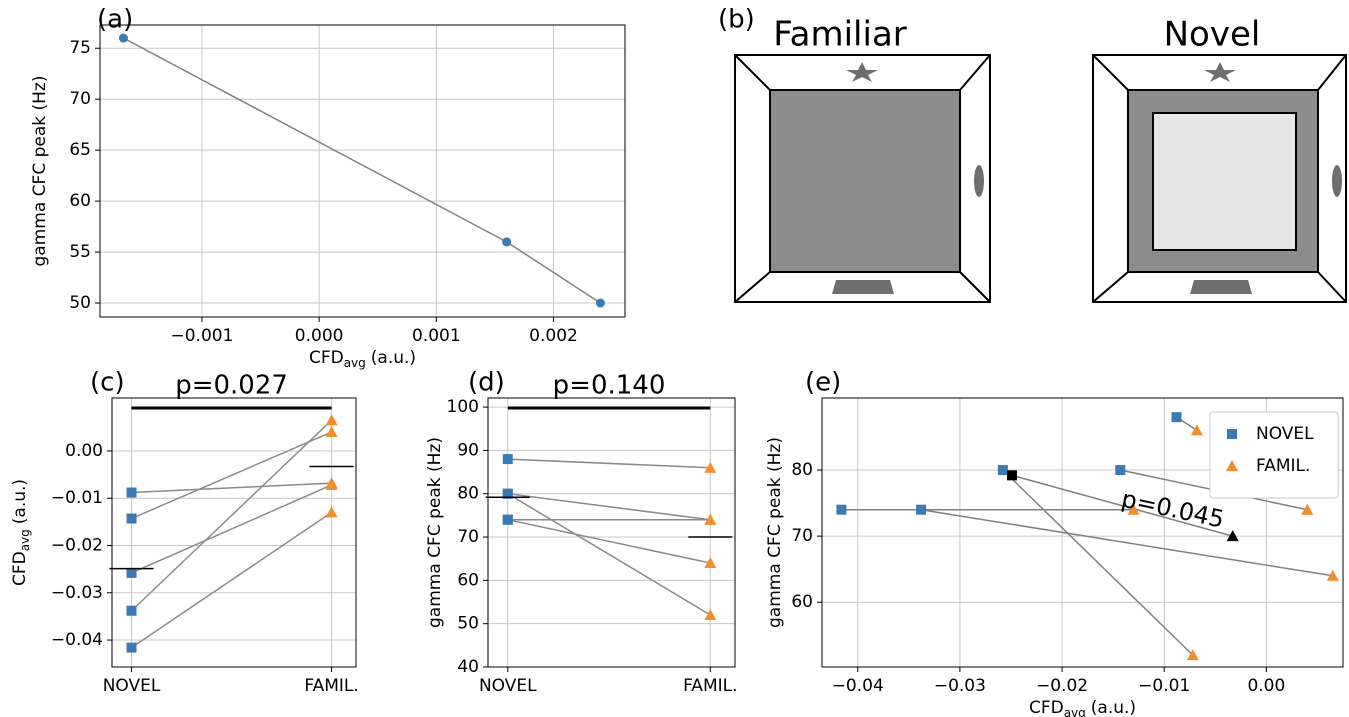  What do you see at coordinates (736, 20) in the screenshot?
I see `panel-label: (b)` at bounding box center [736, 20].